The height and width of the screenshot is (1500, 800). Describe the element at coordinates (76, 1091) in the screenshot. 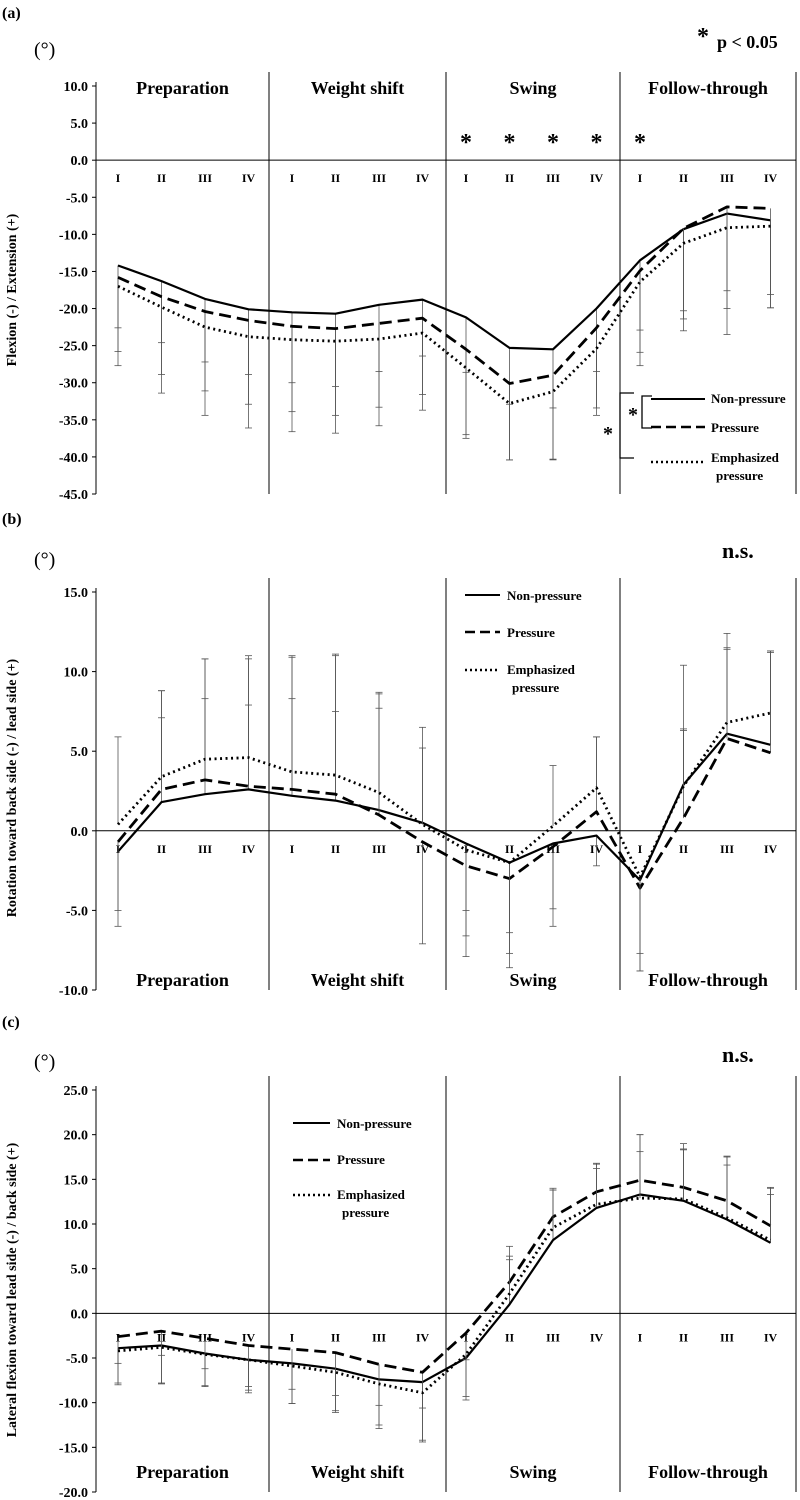

I see `y-tick-label: 25.0` at that location.